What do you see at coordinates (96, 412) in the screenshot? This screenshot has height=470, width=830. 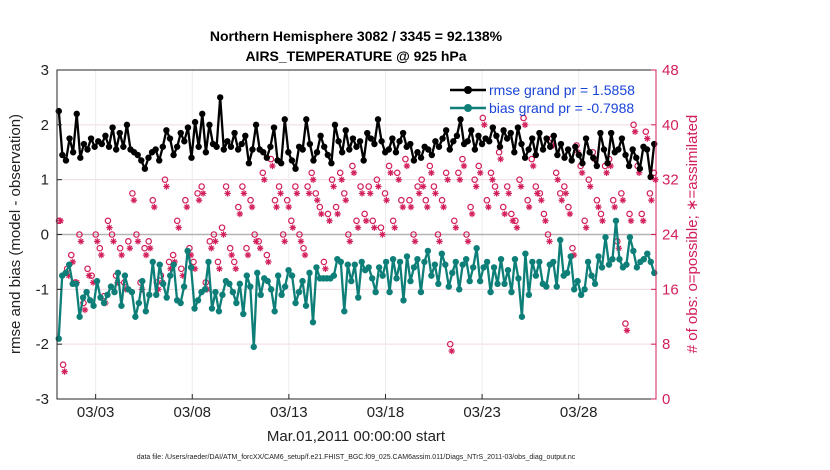 I see `x-tick-label-0: 03/03` at bounding box center [96, 412].